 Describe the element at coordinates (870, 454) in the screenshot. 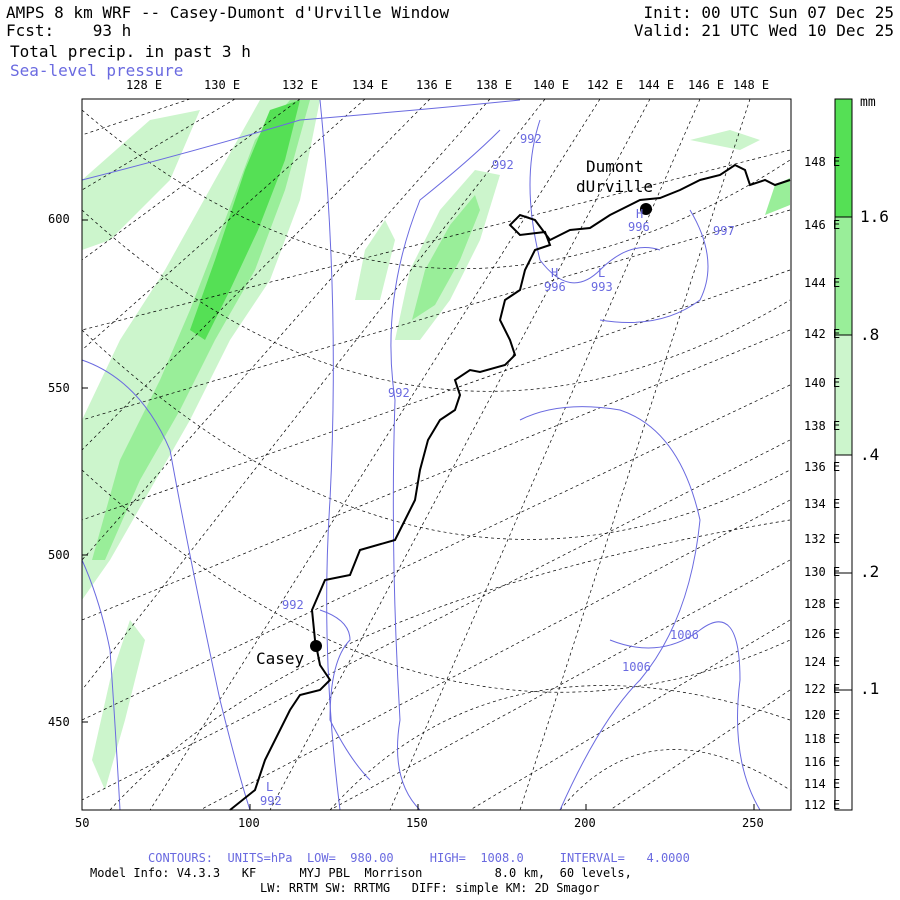

I see `colorbar-label: .4` at that location.